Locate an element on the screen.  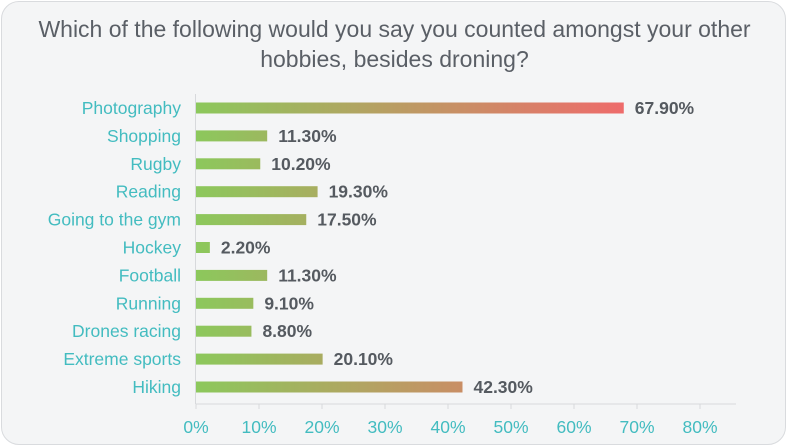
bar-going-to-the-gym is located at coordinates (251, 220).